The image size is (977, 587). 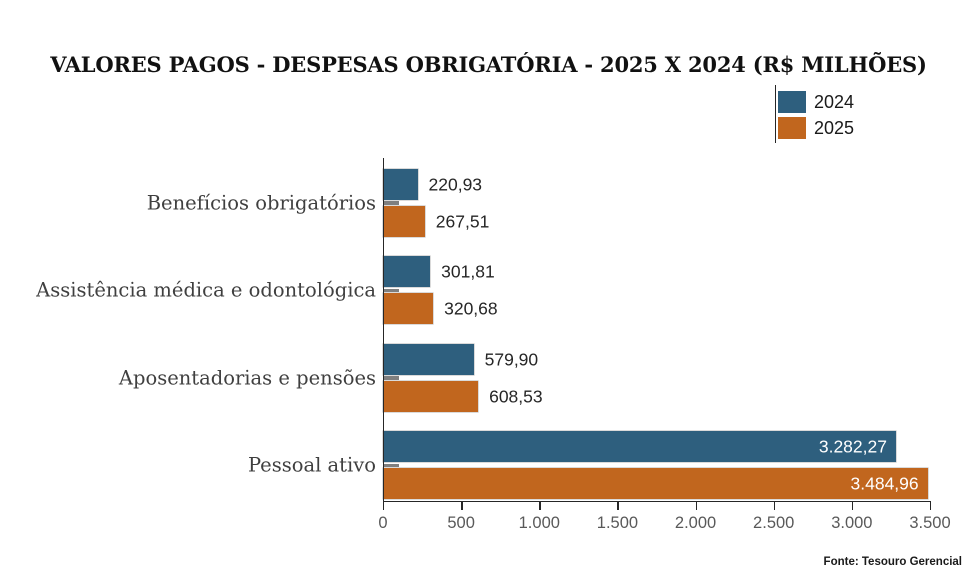 I want to click on category-label: Assistência médica e odontológica, so click(x=206, y=290).